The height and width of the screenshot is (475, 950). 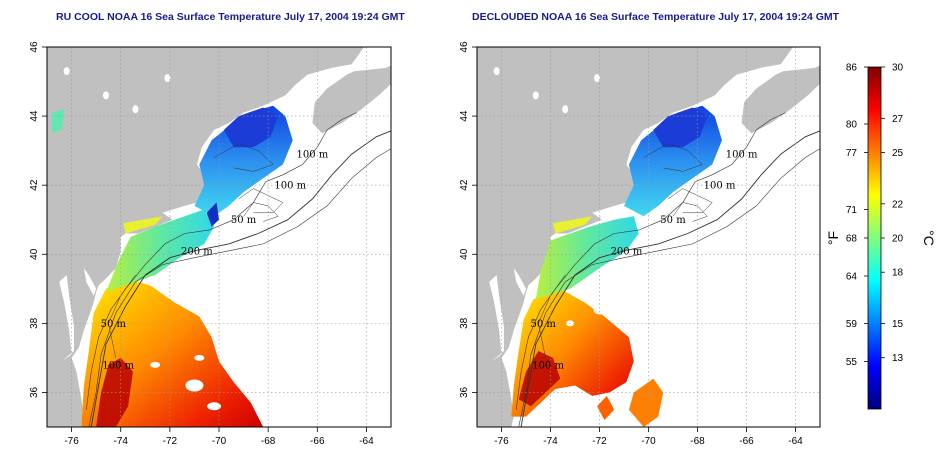 What do you see at coordinates (898, 204) in the screenshot?
I see `celsius-tick-label: 22` at bounding box center [898, 204].